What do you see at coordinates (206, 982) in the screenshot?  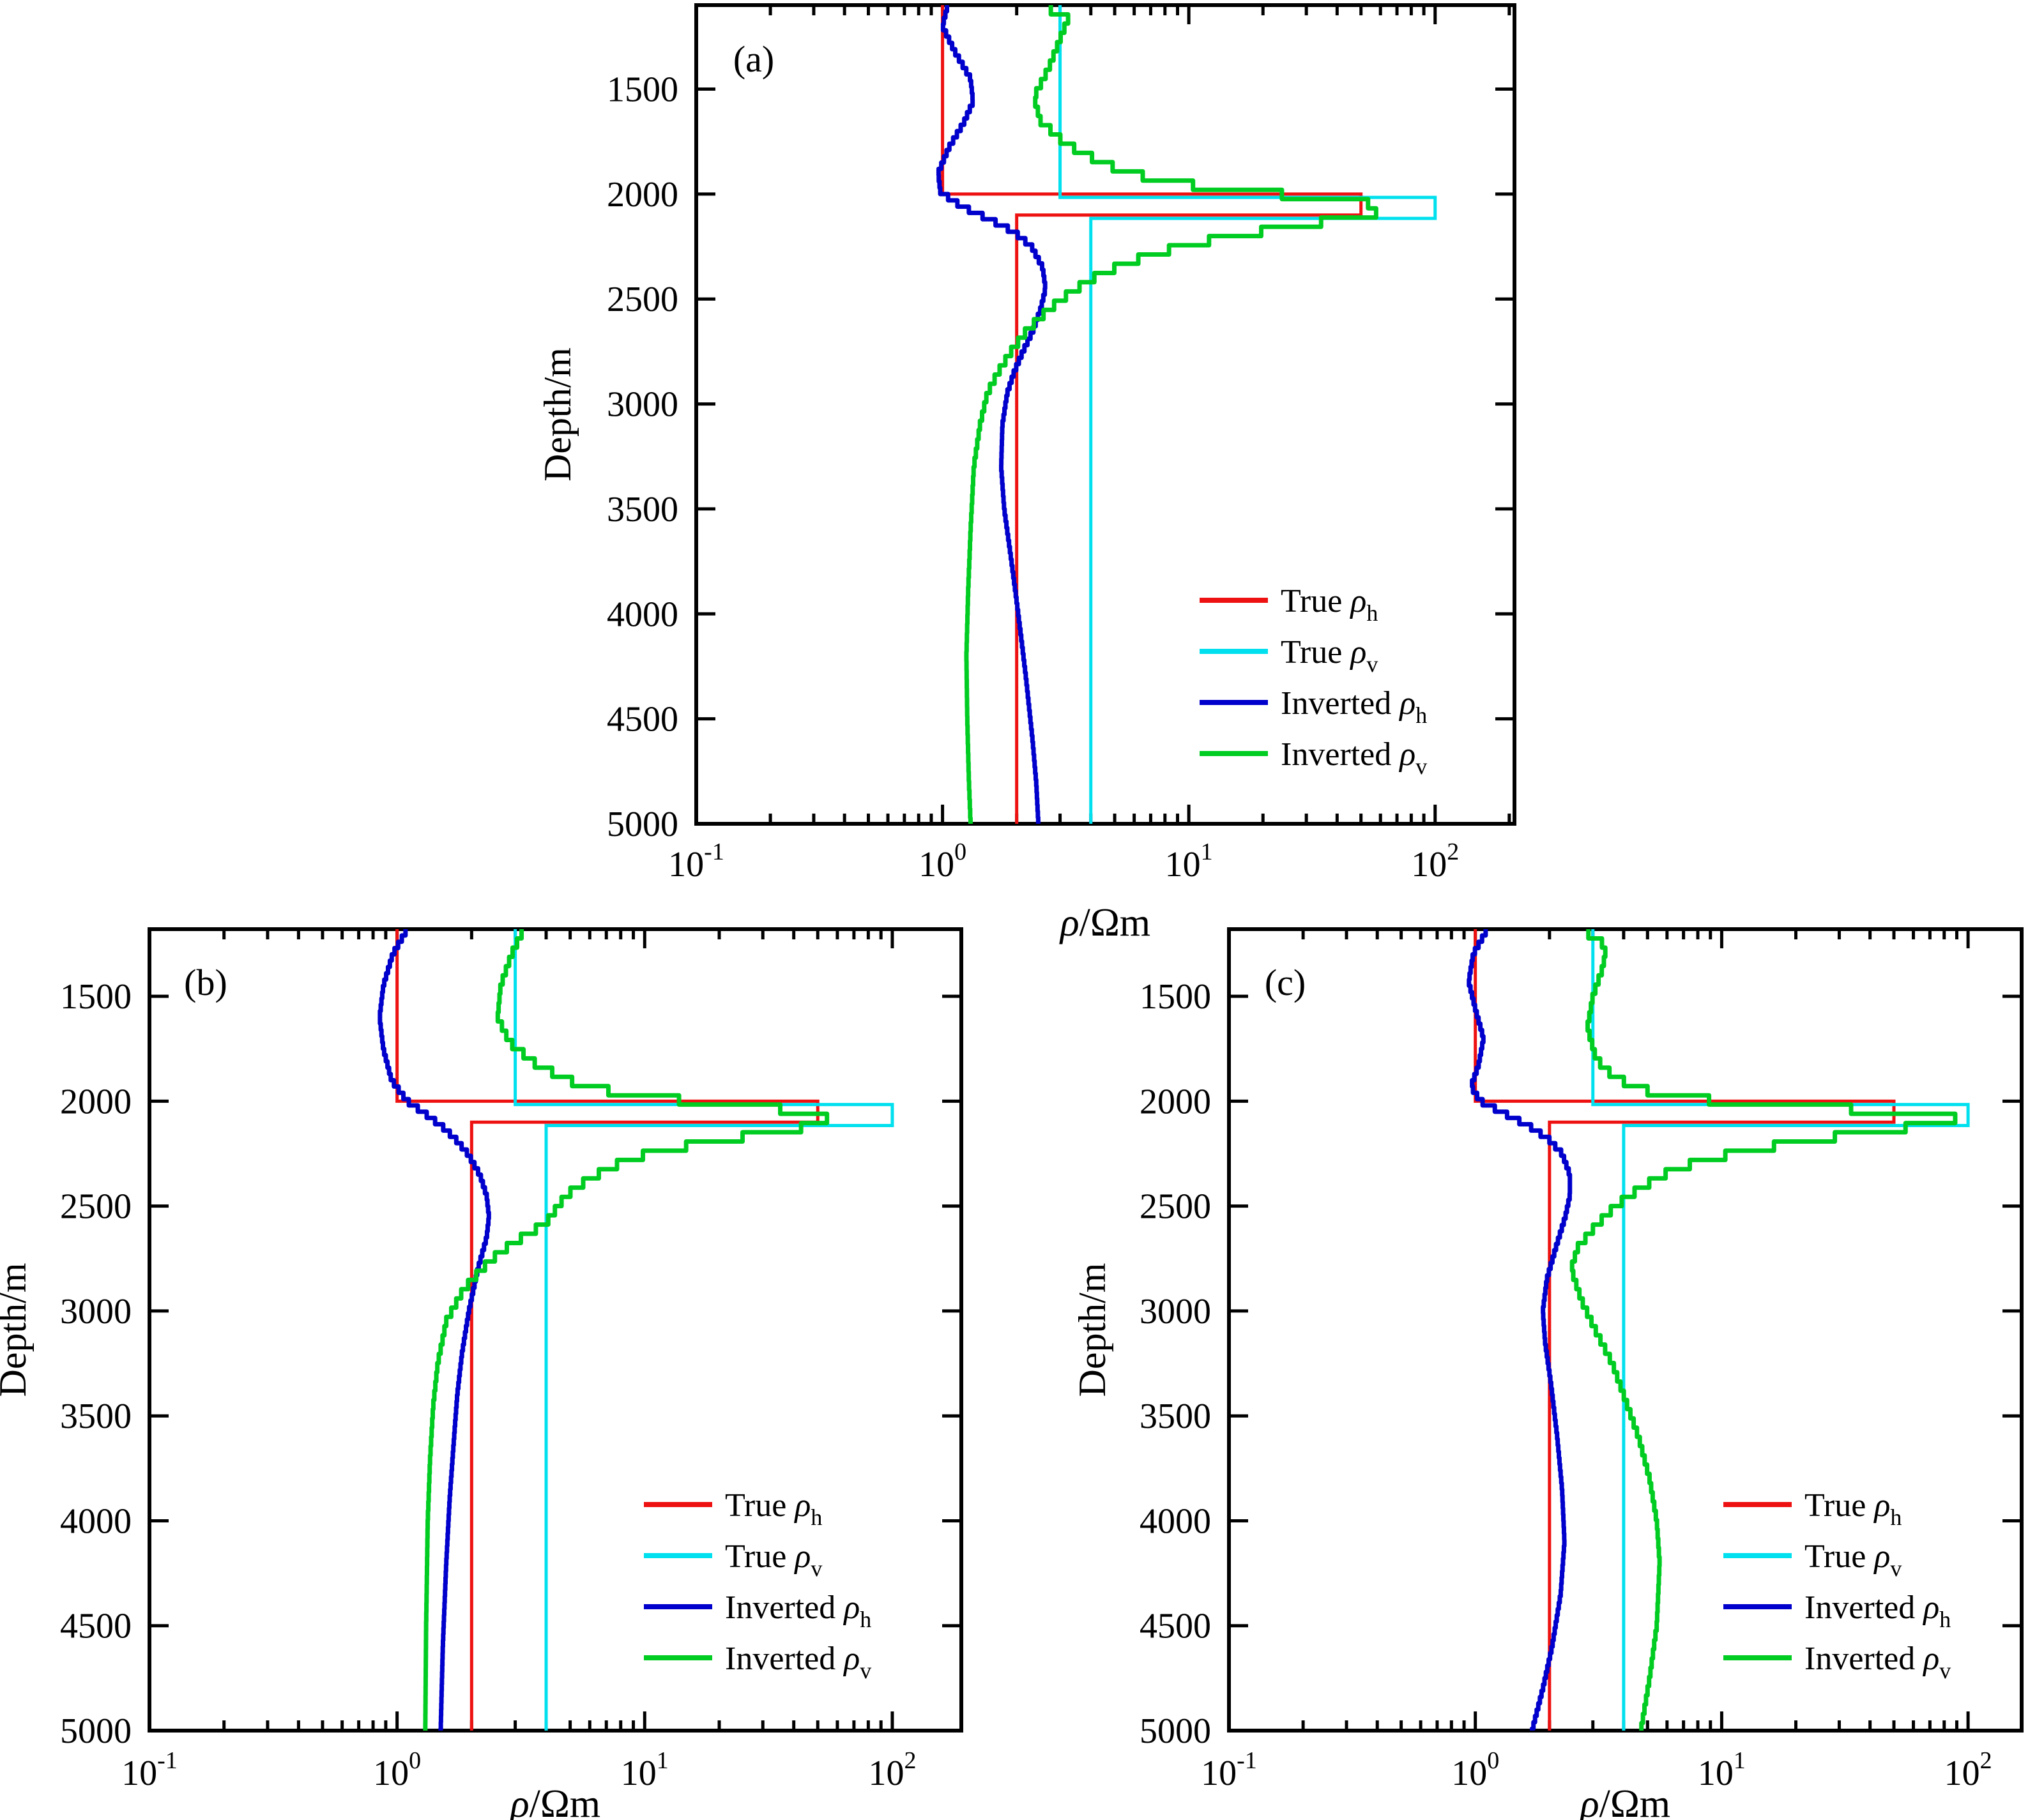 I see `panel-label: (b)` at bounding box center [206, 982].